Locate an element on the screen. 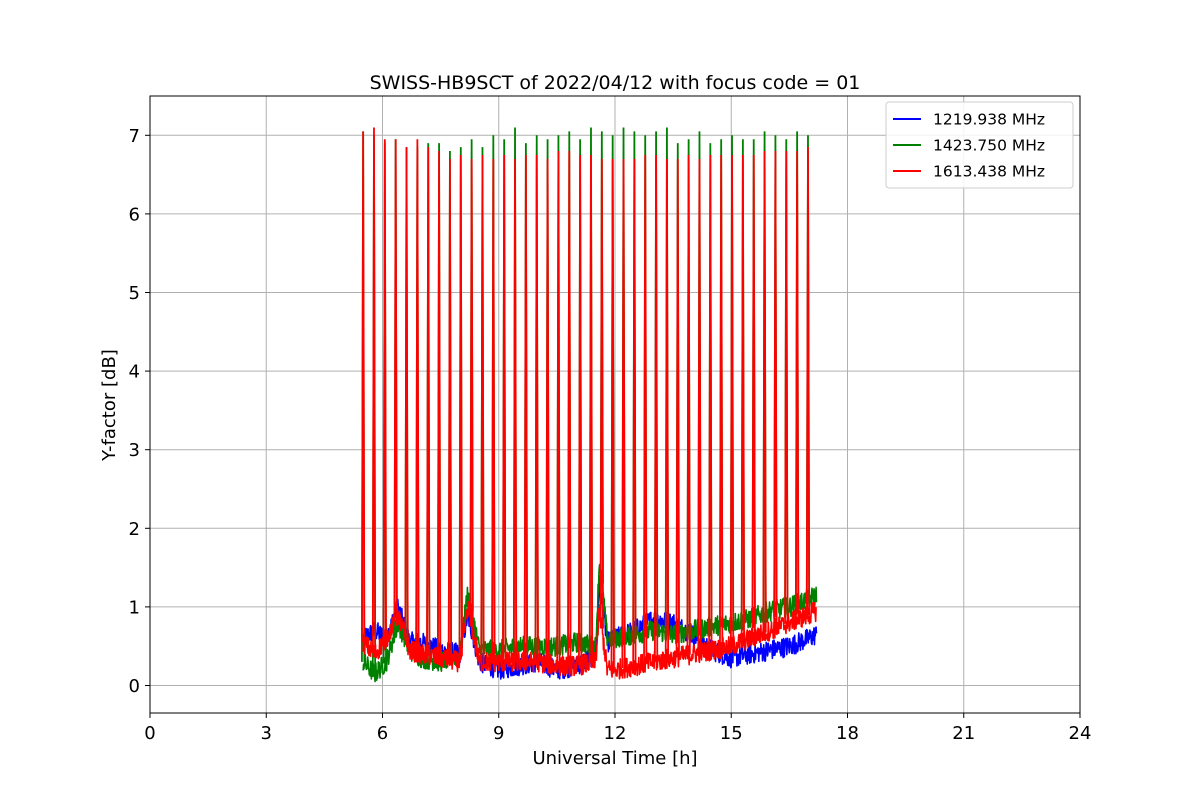 Image resolution: width=1200 pixels, height=800 pixels. y-tick-label: 0 is located at coordinates (134, 686).